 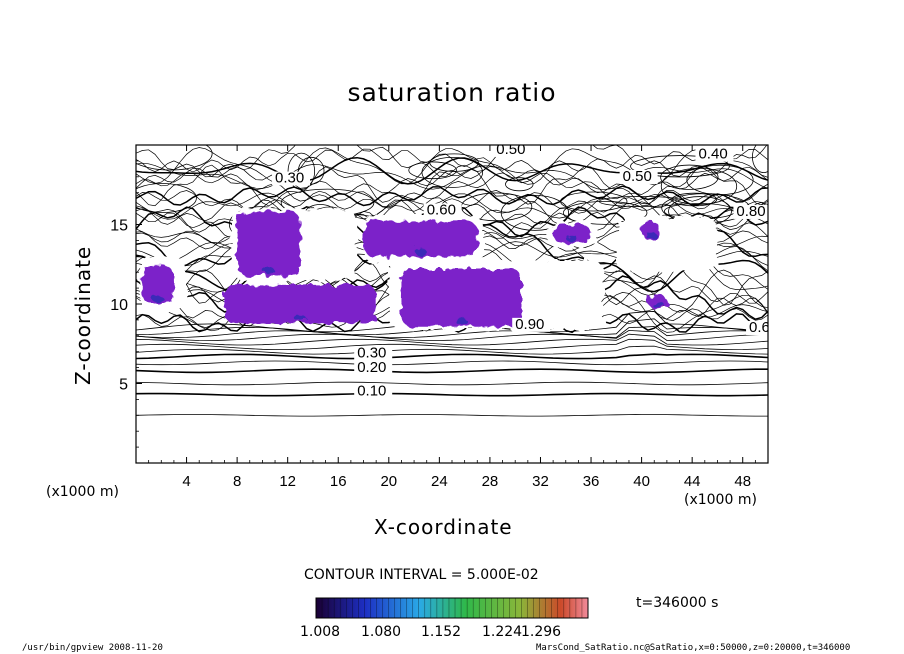 What do you see at coordinates (720, 500) in the screenshot?
I see `x-unit-right: (x1000 m)` at bounding box center [720, 500].